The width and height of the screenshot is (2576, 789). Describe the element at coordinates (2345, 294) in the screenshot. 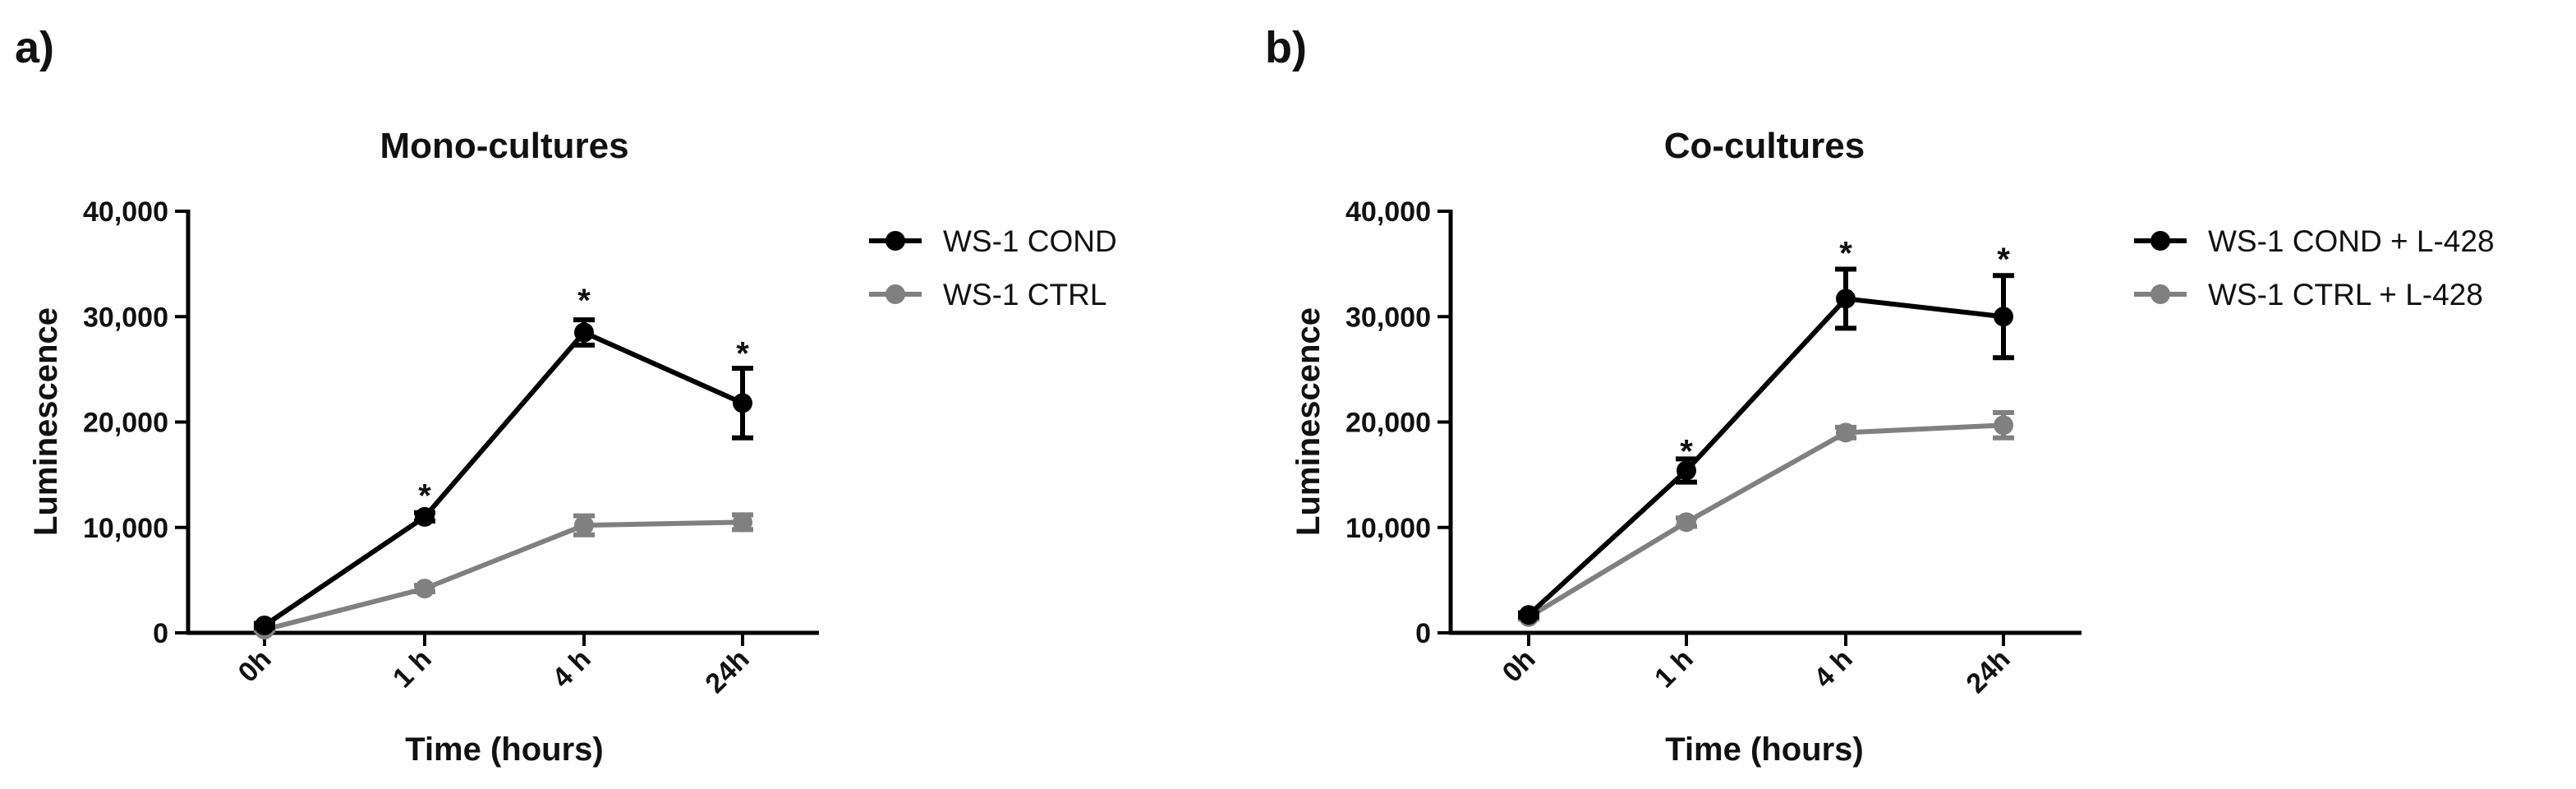

I see `legend-label: WS-1 CTRL + L-428` at that location.